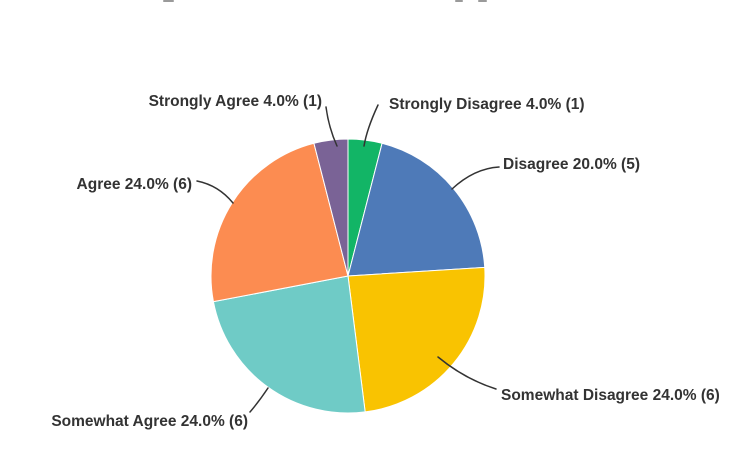  What do you see at coordinates (571, 164) in the screenshot?
I see `slice-label-disagree: Disagree 20.0% (5)` at bounding box center [571, 164].